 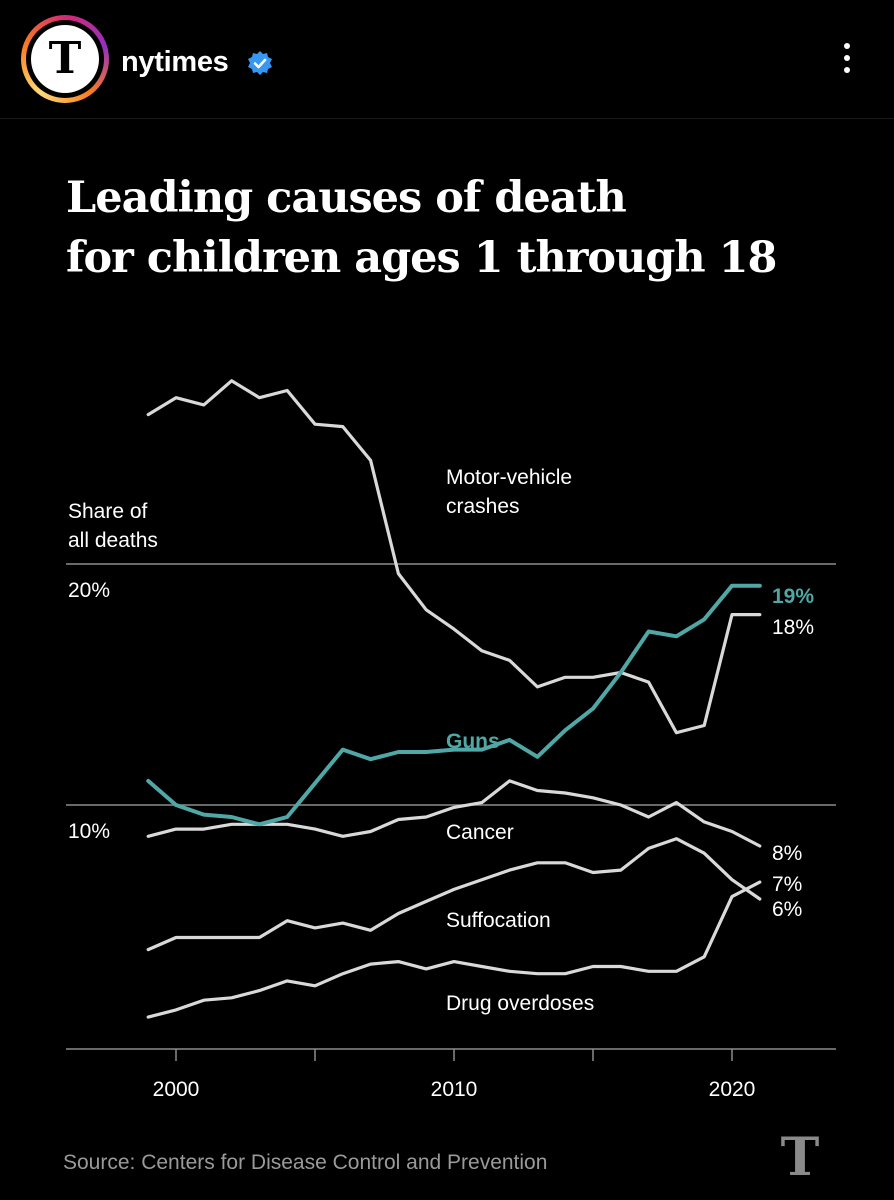 What do you see at coordinates (480, 832) in the screenshot?
I see `series-label-cancer: Cancer` at bounding box center [480, 832].